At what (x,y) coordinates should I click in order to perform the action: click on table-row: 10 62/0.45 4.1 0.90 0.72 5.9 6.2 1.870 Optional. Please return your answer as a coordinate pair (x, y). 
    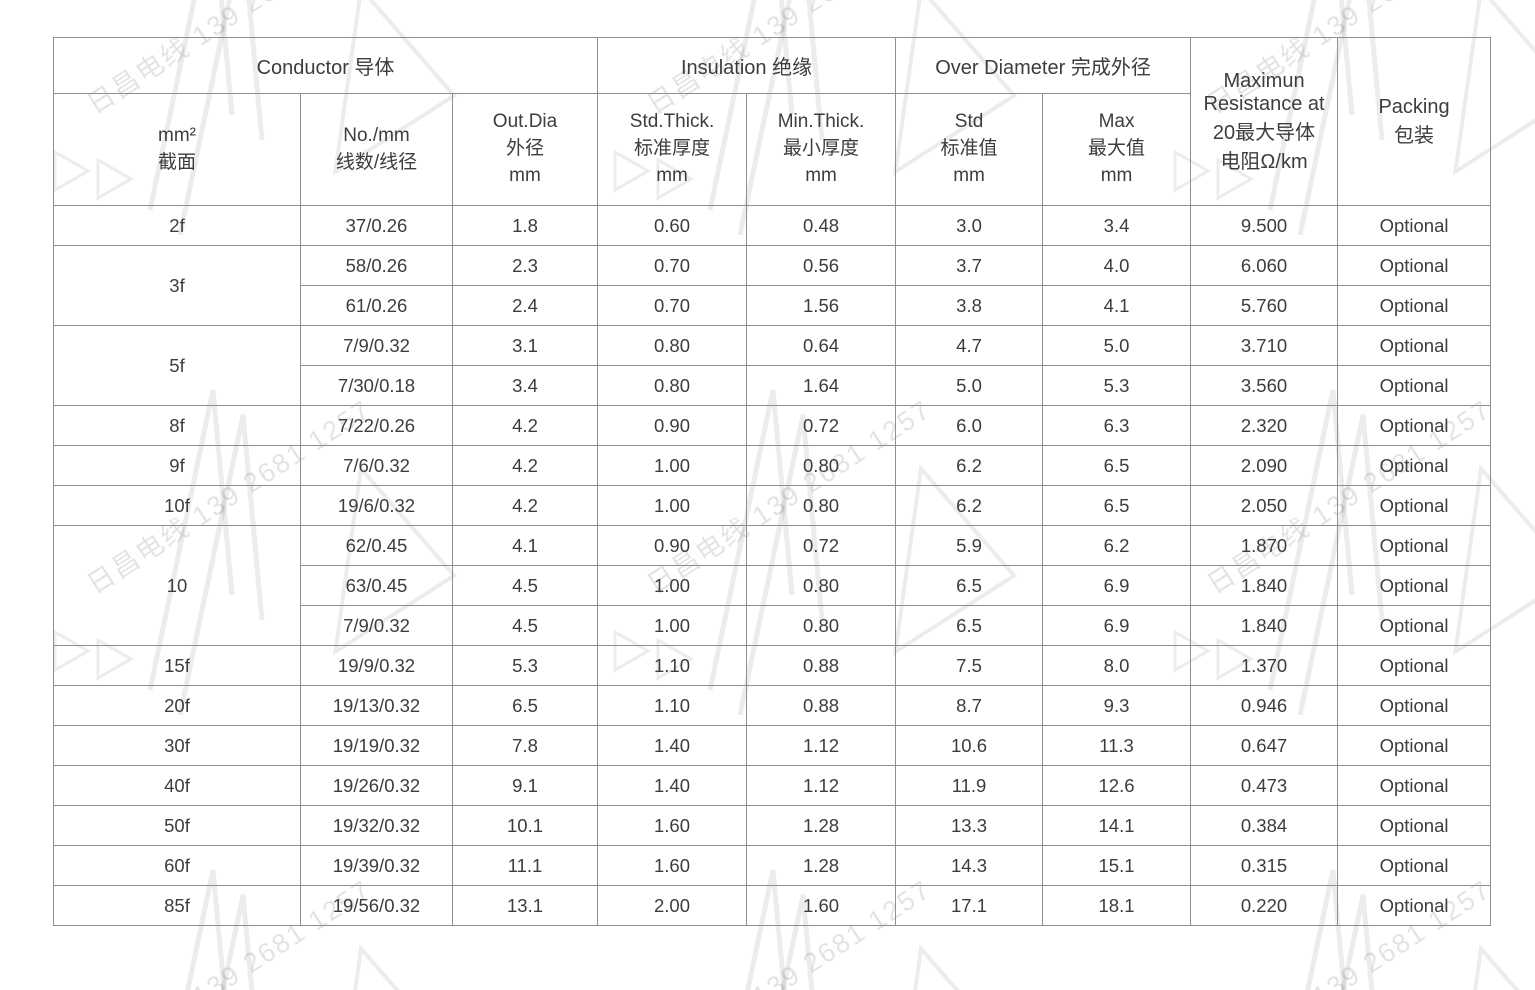
    Looking at the image, I should click on (772, 585).